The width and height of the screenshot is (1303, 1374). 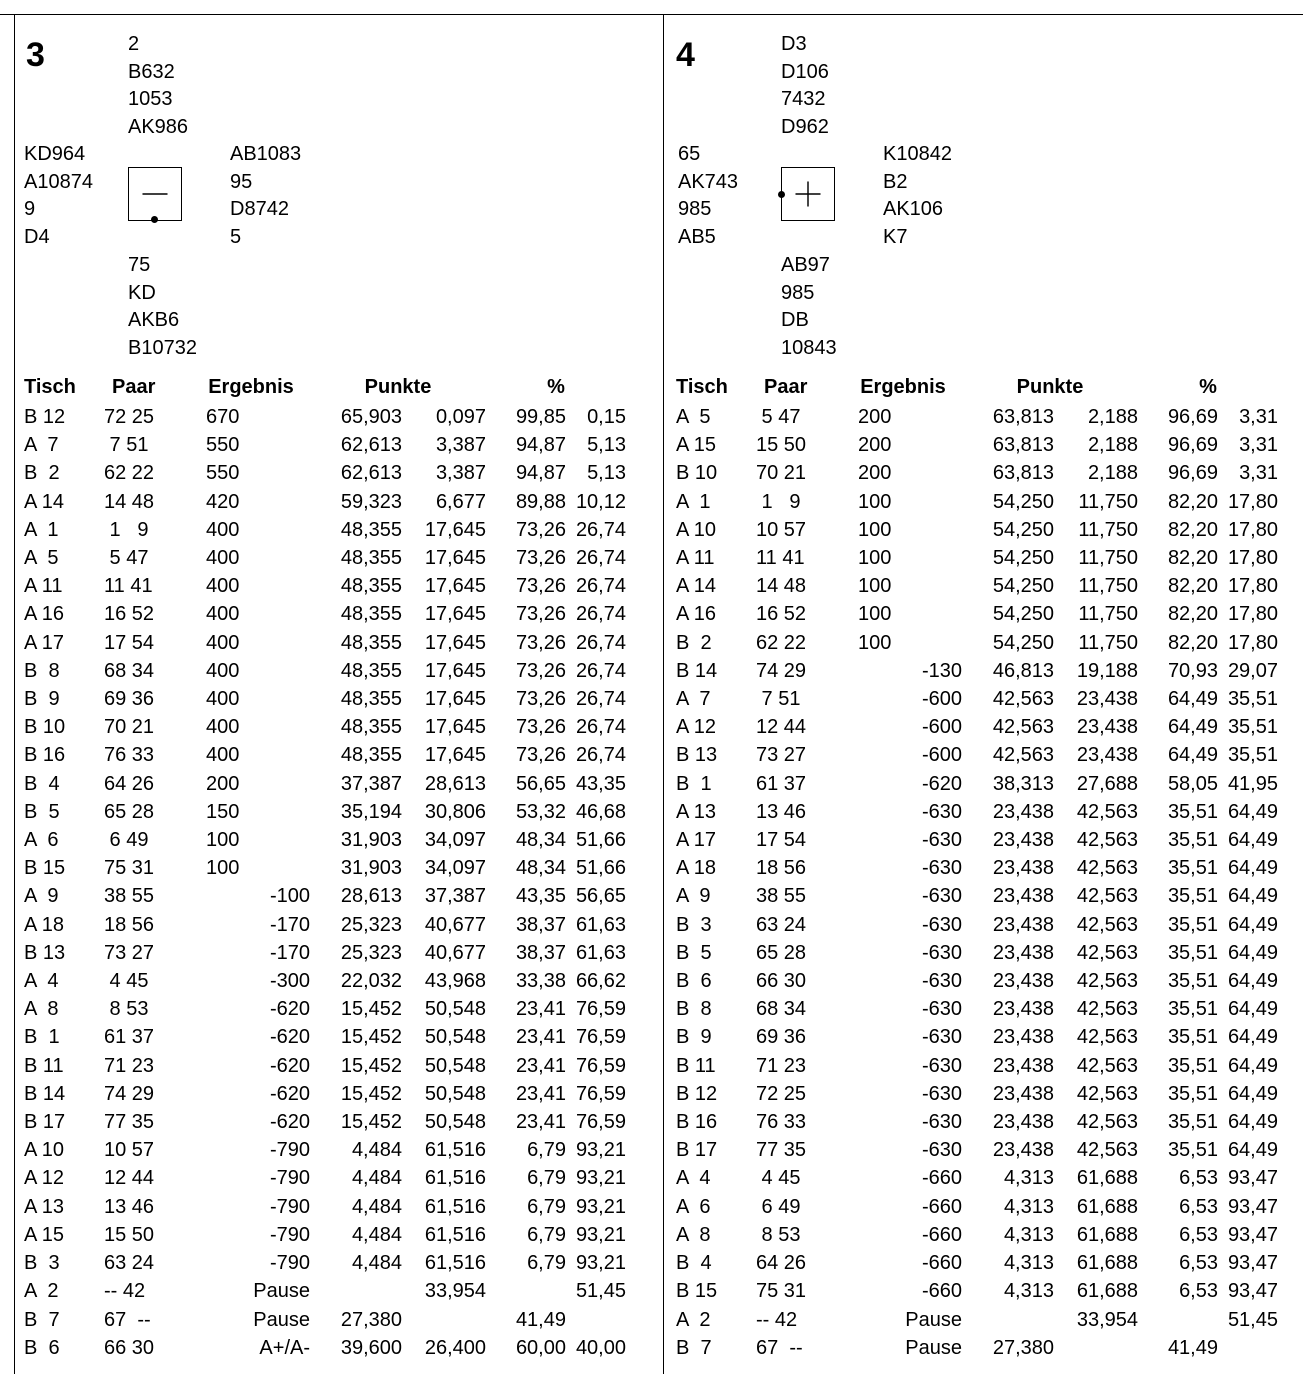 What do you see at coordinates (693, 1206) in the screenshot?
I see `cell-tisch: A 6` at bounding box center [693, 1206].